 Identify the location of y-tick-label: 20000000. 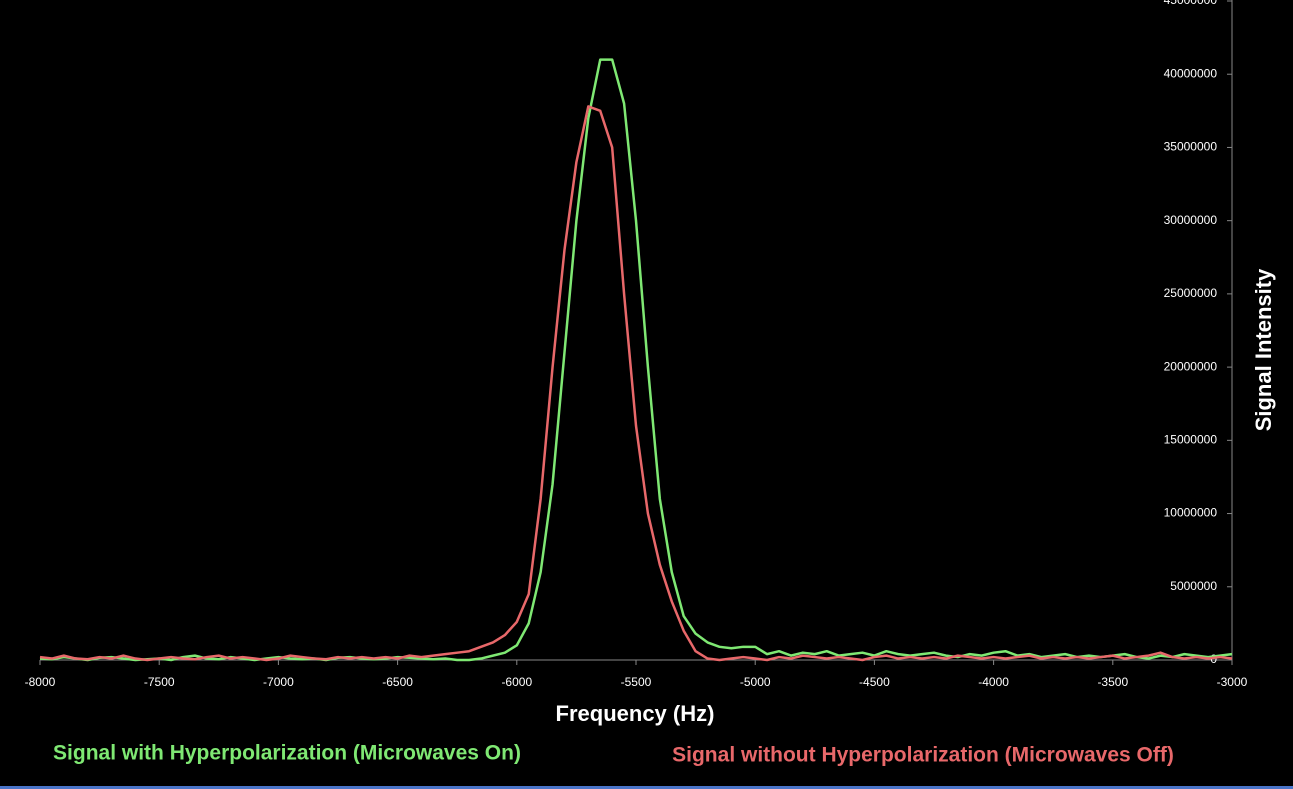
(1191, 366).